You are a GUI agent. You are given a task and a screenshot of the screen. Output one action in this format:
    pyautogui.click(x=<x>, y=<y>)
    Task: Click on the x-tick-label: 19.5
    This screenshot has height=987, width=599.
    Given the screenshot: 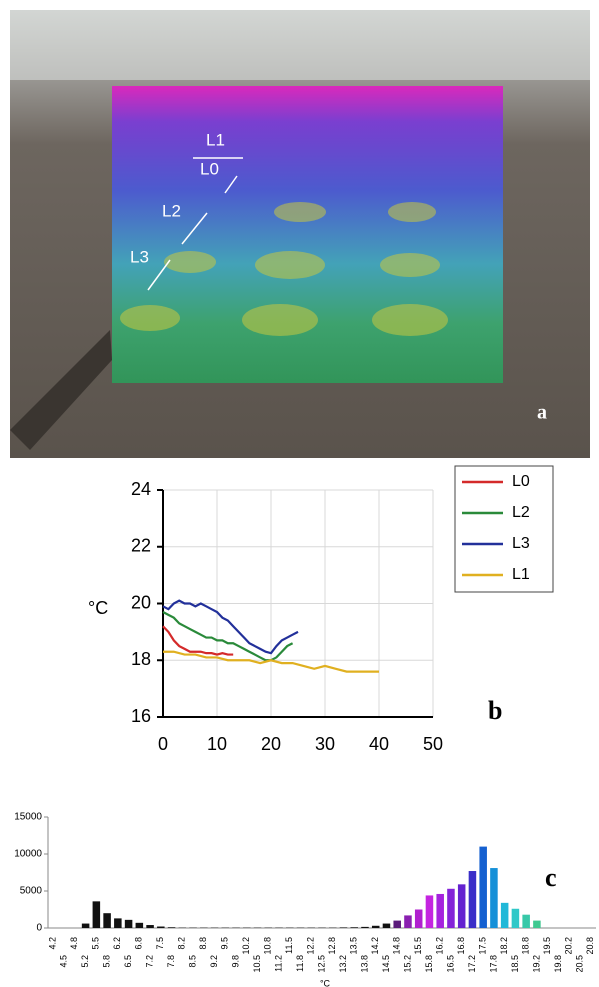 What is the action you would take?
    pyautogui.click(x=547, y=946)
    